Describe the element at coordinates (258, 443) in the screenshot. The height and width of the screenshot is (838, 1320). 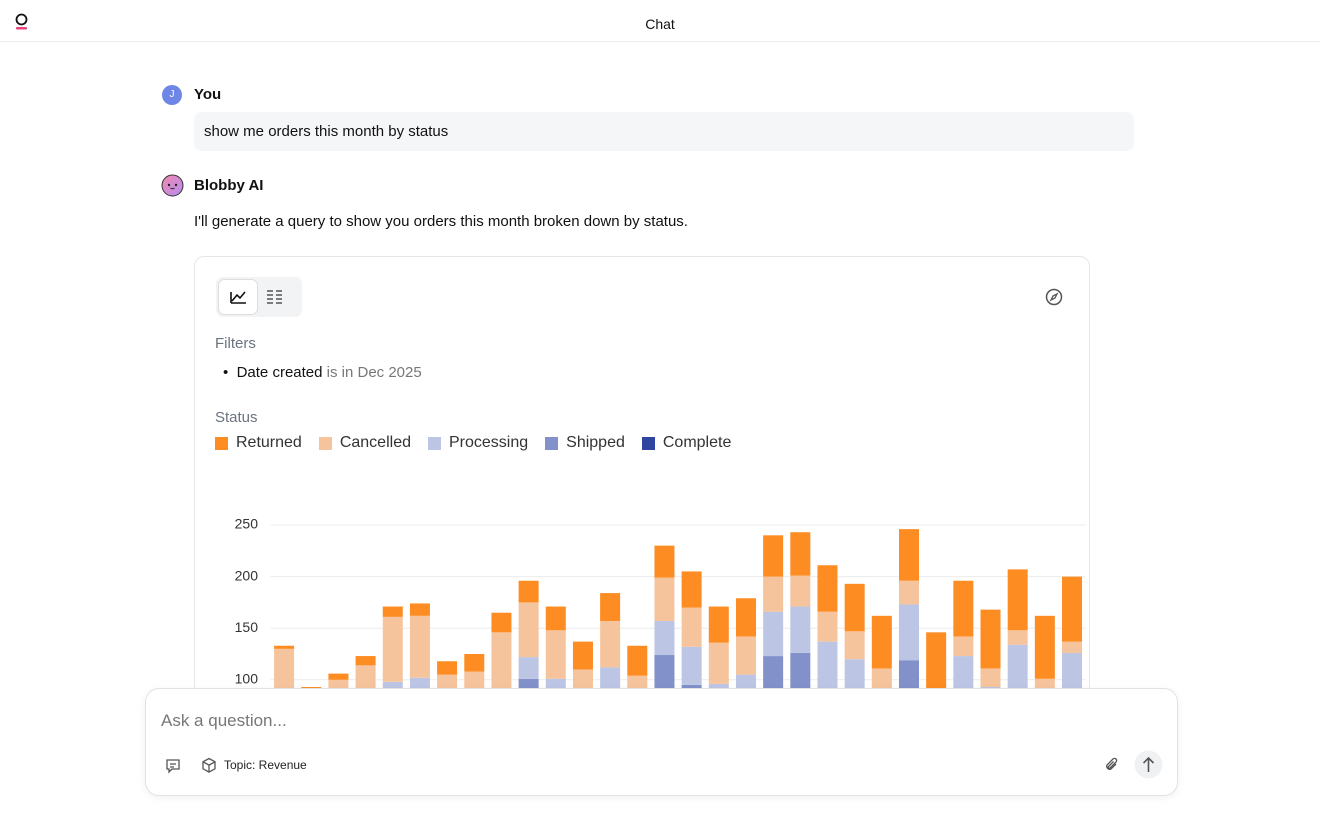
I see `legend-item: Returned` at that location.